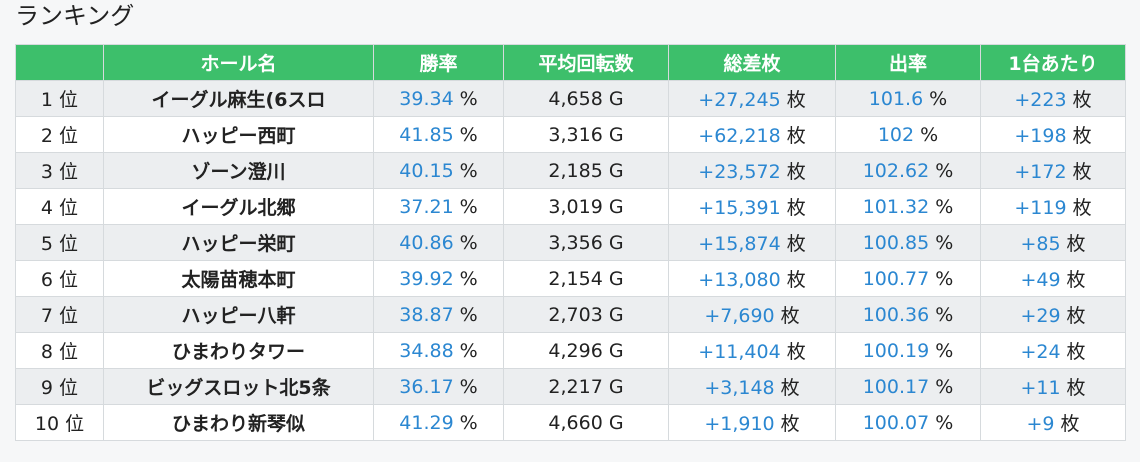 This screenshot has height=462, width=1140. I want to click on hall-name-cell: ひまわりタワー, so click(238, 350).